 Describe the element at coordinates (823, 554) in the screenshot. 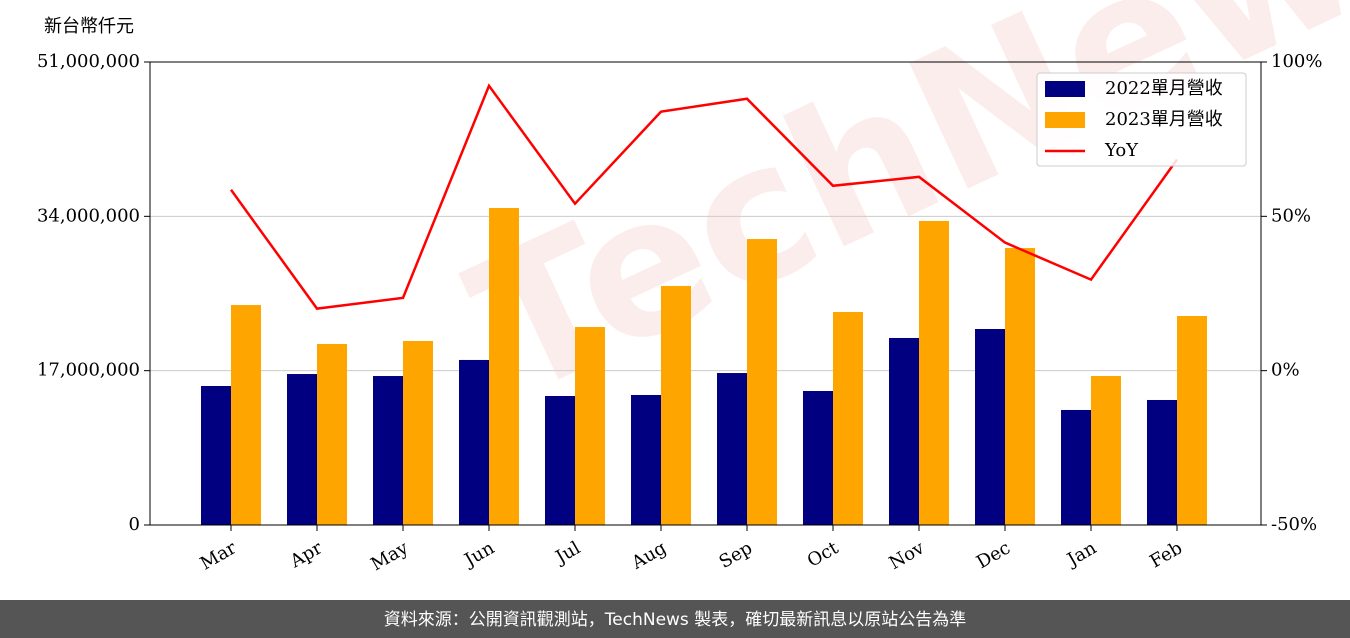

I see `x-tick-label: Oct` at that location.